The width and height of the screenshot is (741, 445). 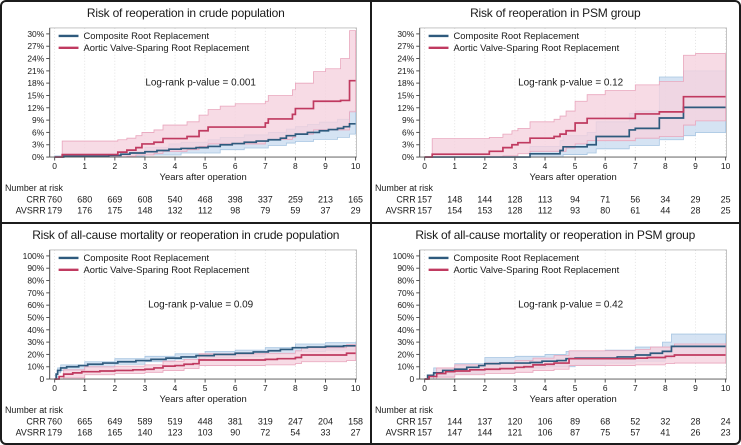 What do you see at coordinates (355, 421) in the screenshot?
I see `svg-text: 158` at bounding box center [355, 421].